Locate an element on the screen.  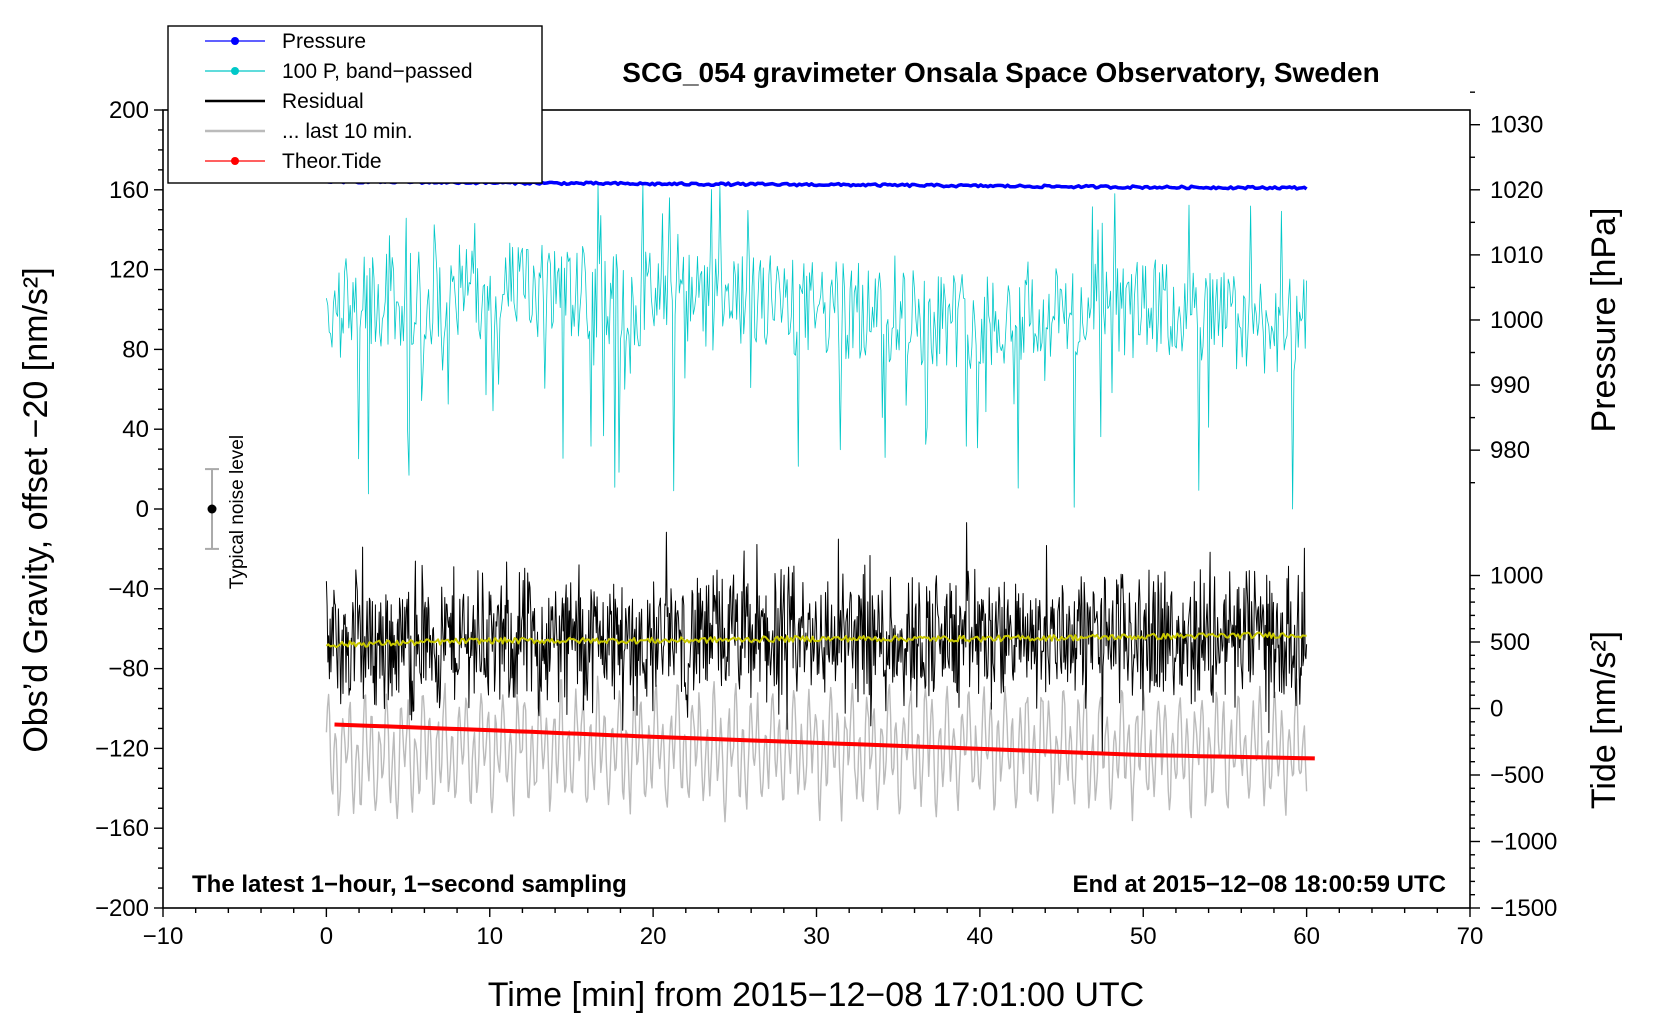
tide-tick-label: 0 is located at coordinates (1496, 709).